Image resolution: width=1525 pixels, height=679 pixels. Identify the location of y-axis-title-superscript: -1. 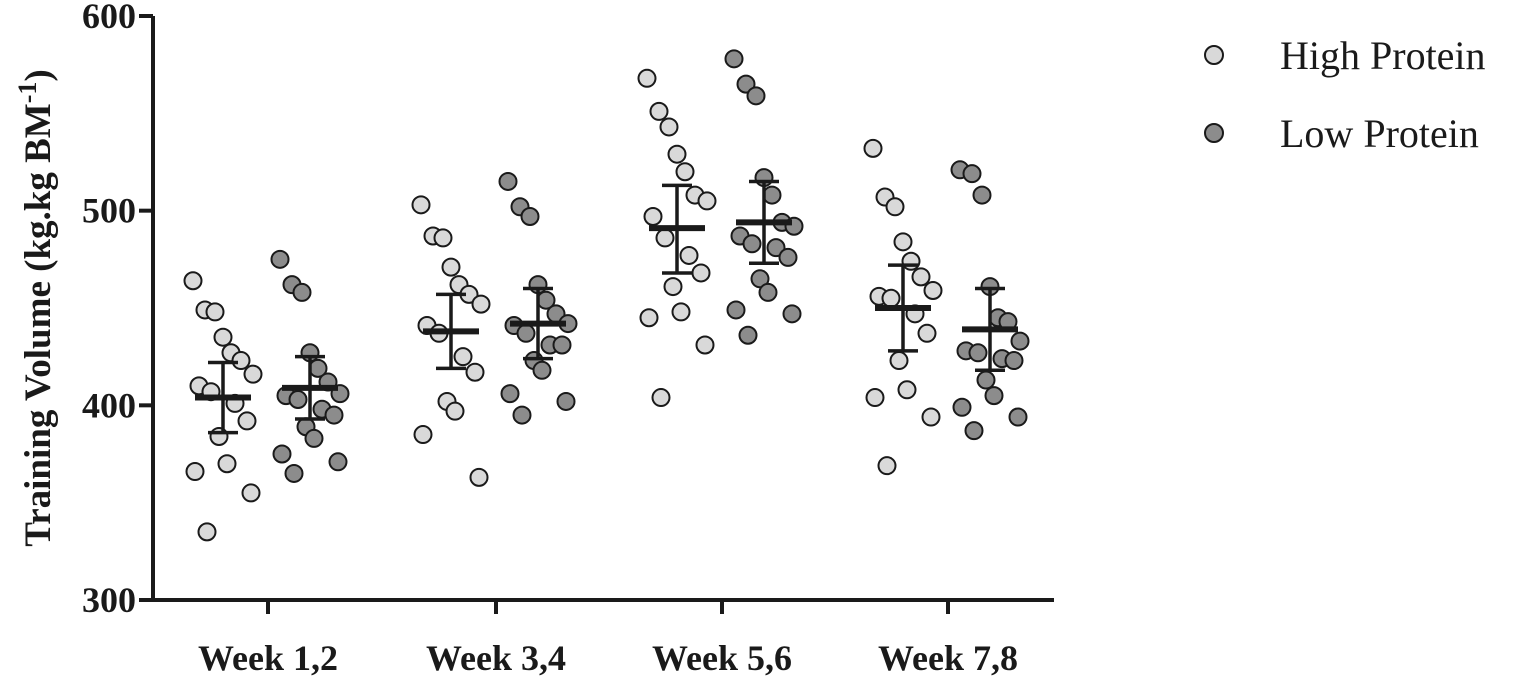
(27, 93).